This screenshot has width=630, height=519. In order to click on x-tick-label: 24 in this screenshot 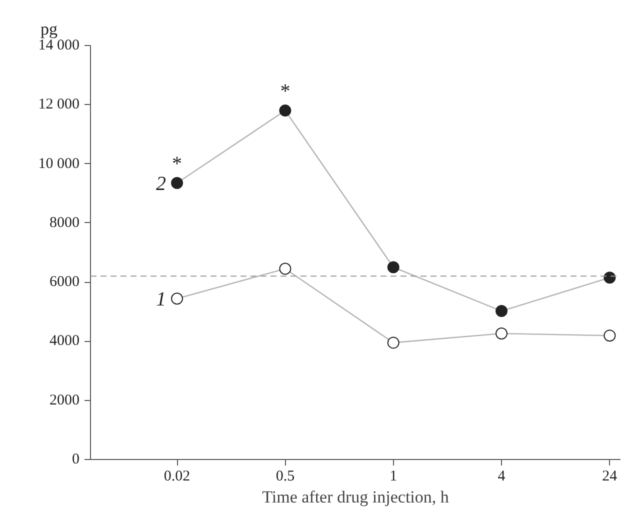, I will do `click(610, 476)`.